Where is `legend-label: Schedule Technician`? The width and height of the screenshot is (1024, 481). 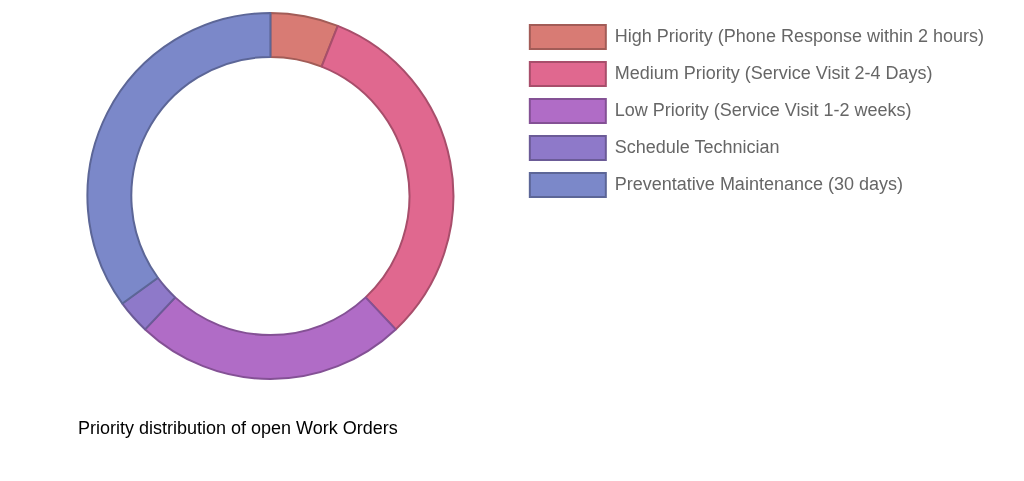
legend-label: Schedule Technician is located at coordinates (697, 146).